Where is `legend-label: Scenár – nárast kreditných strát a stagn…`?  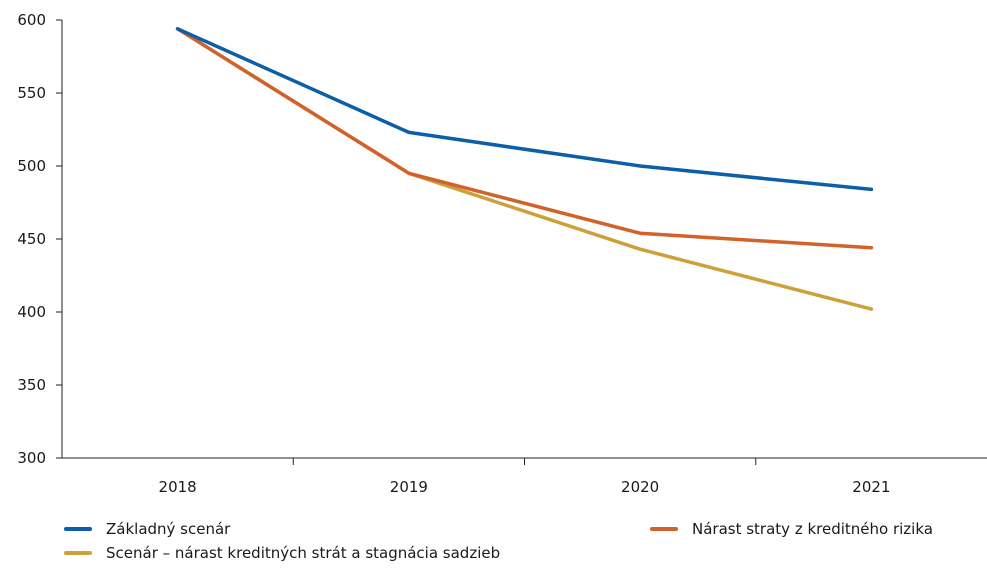 legend-label: Scenár – nárast kreditných strát a stagn… is located at coordinates (303, 553).